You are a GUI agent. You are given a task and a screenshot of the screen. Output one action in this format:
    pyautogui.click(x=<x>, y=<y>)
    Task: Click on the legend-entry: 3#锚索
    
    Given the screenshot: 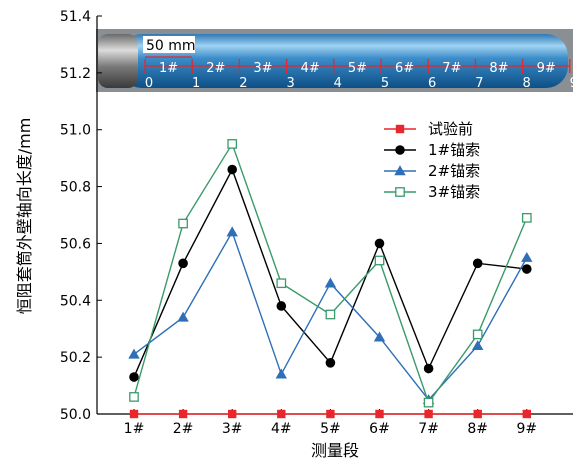 What is the action you would take?
    pyautogui.click(x=432, y=192)
    